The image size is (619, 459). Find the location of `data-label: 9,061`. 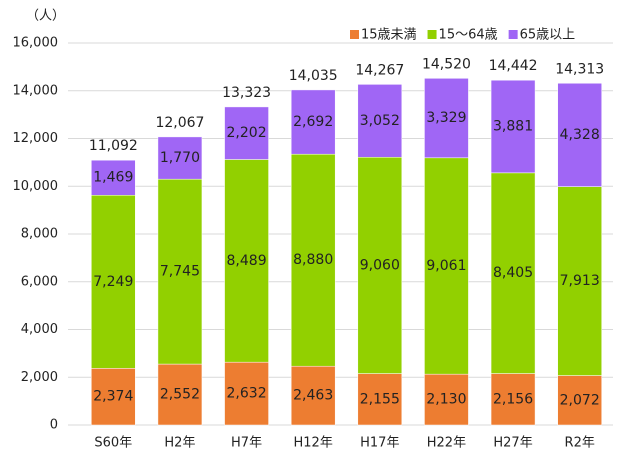

data-label: 9,061 is located at coordinates (446, 266).